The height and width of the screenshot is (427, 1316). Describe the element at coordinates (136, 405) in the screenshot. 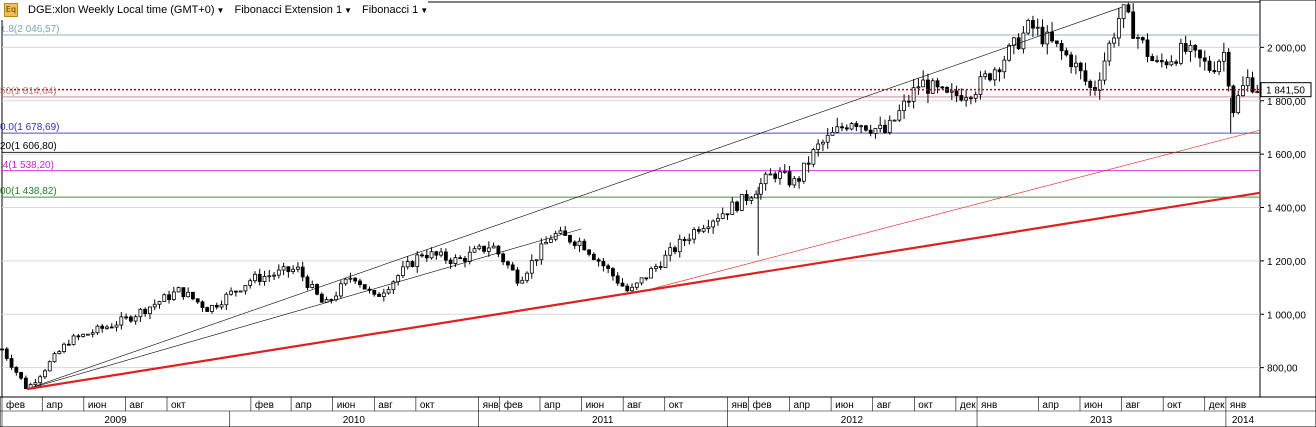

I see `month-label: авг` at that location.